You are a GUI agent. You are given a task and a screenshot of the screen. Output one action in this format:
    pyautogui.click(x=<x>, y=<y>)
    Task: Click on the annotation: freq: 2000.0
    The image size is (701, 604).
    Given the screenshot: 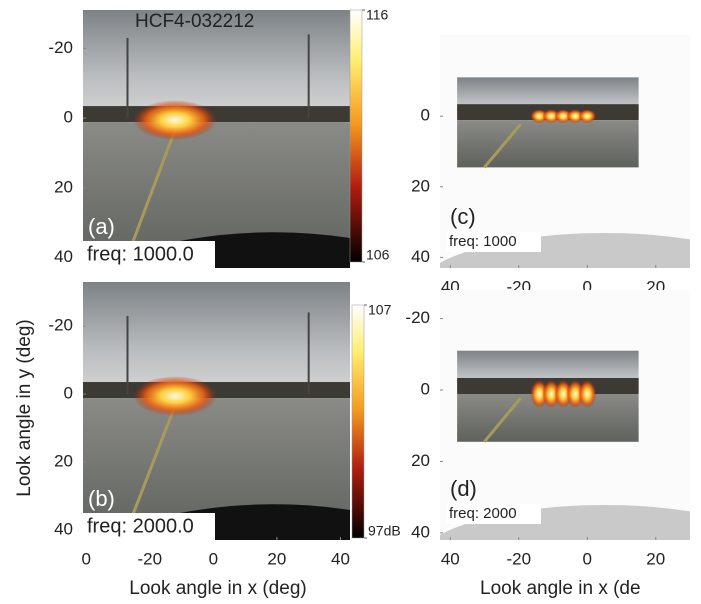 What is the action you would take?
    pyautogui.click(x=140, y=526)
    